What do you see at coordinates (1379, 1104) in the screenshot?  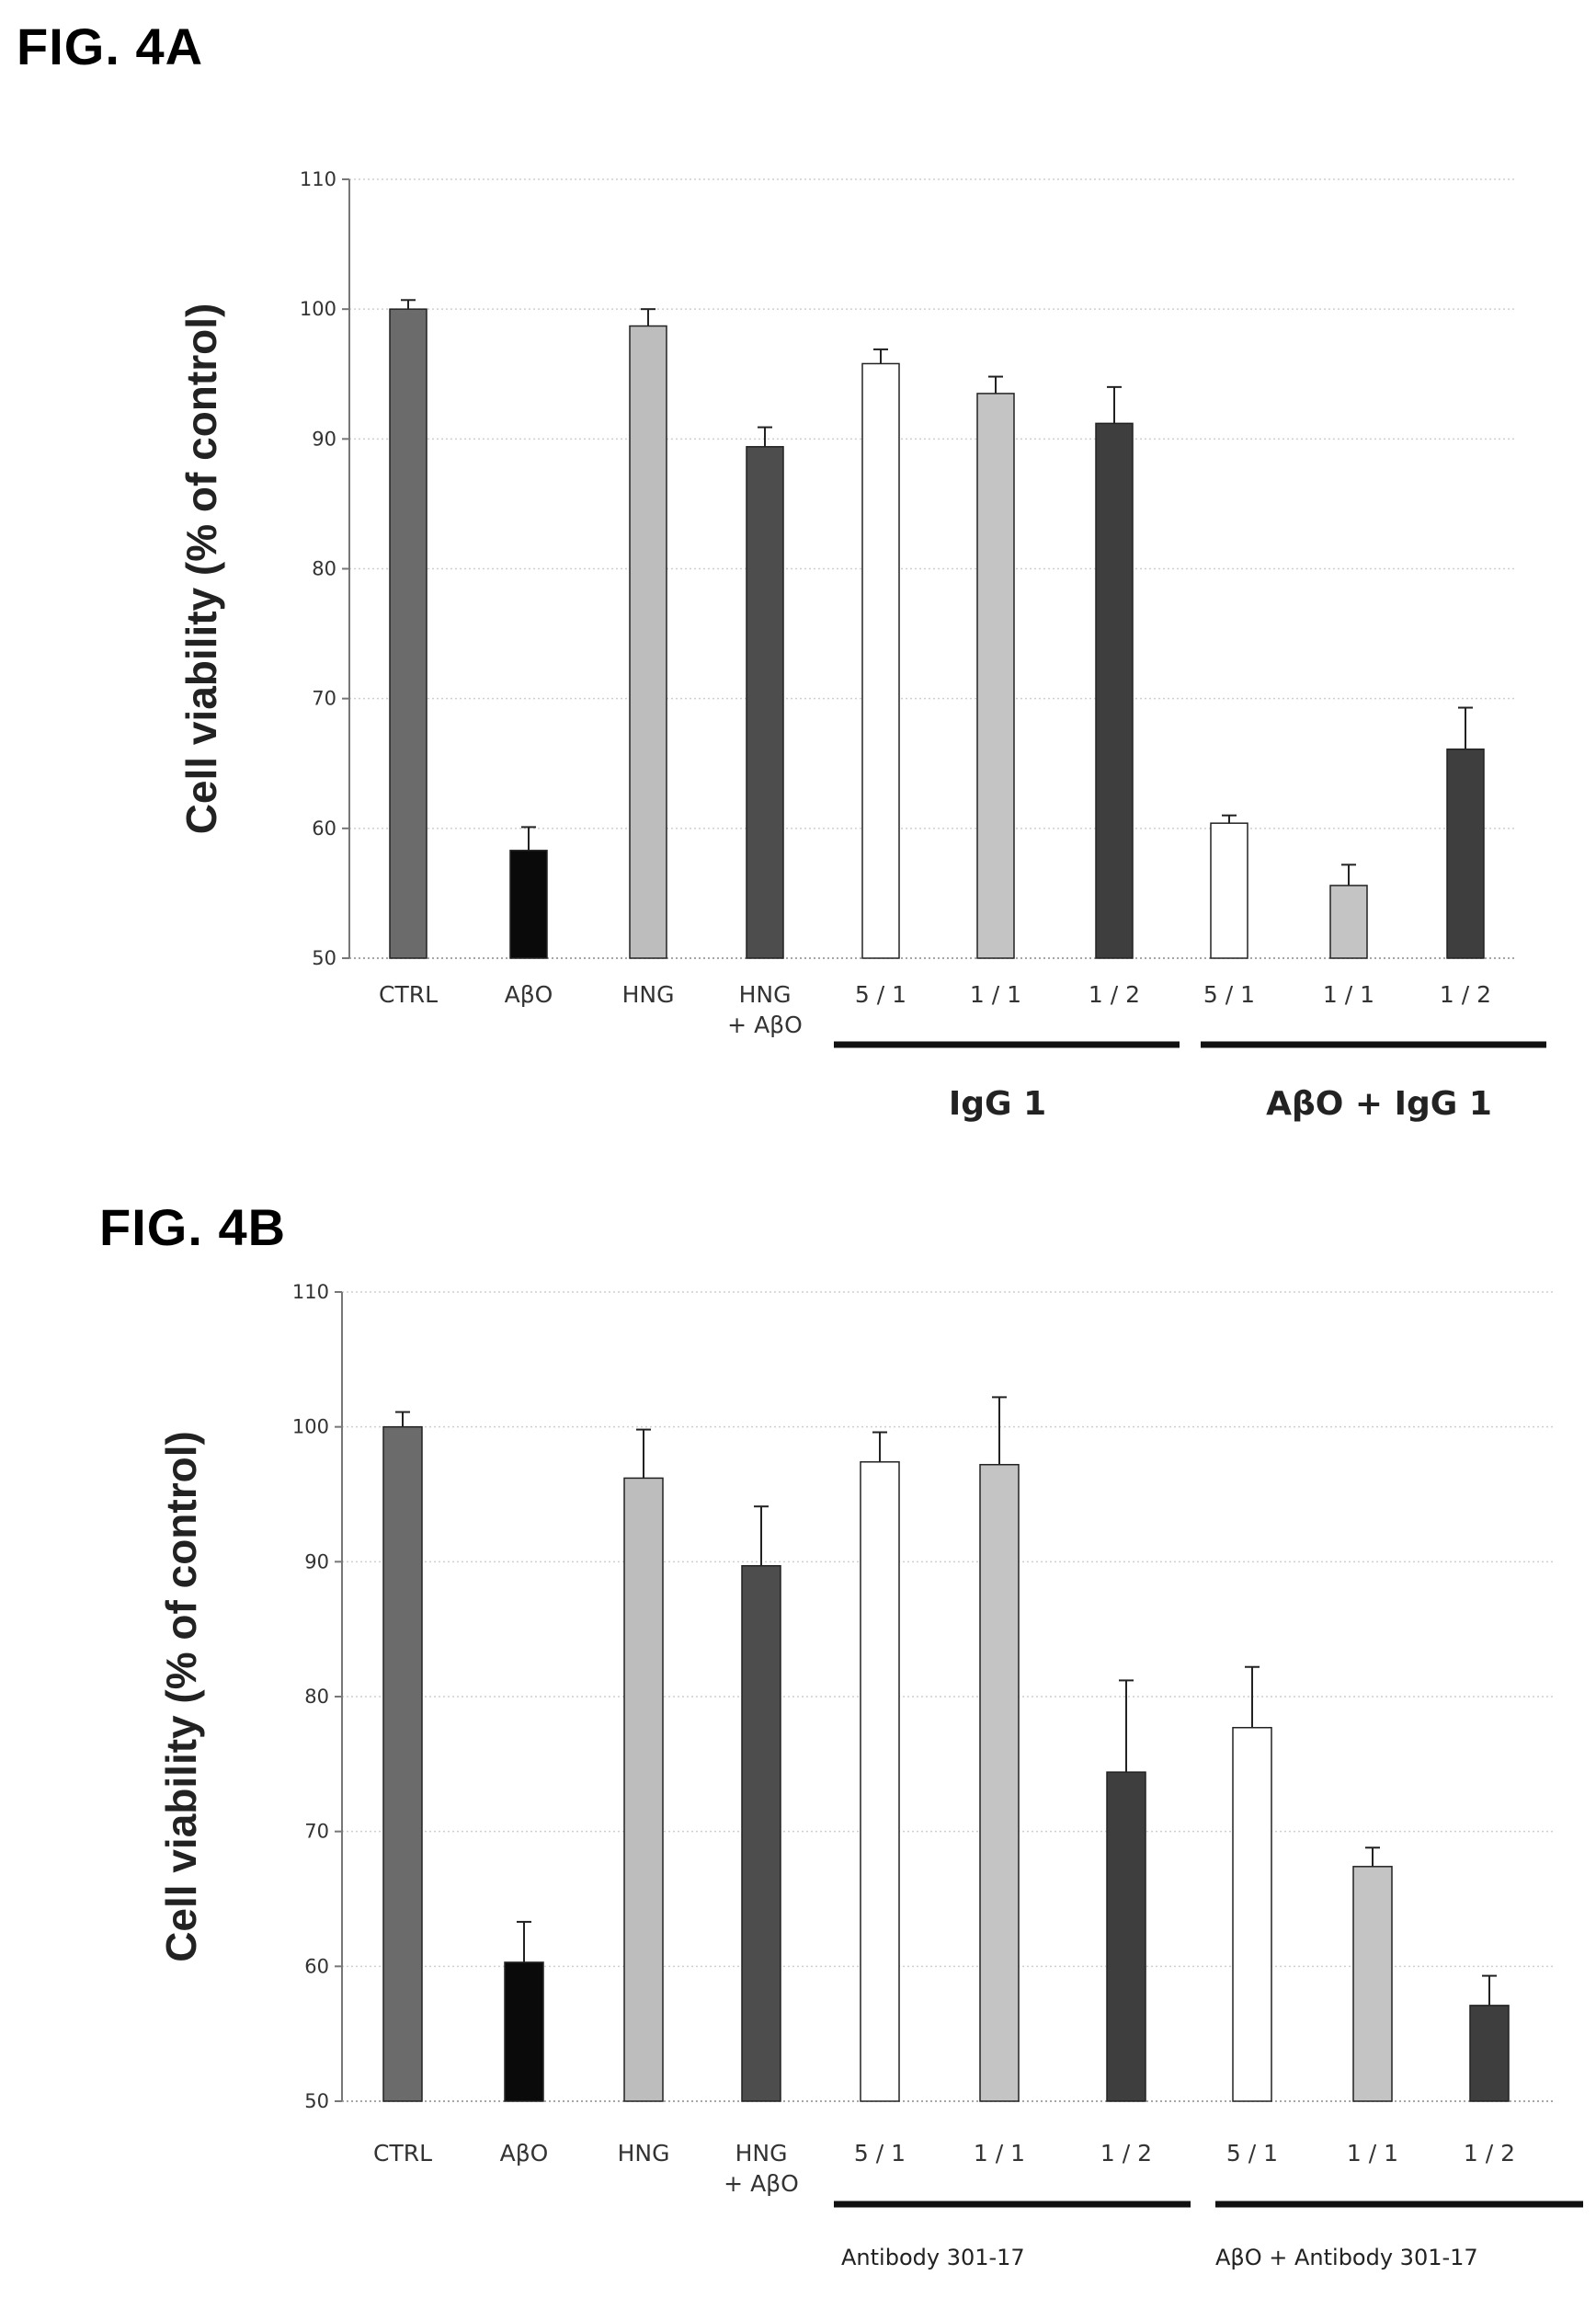 I see `group-label: AβO + IgG 1` at bounding box center [1379, 1104].